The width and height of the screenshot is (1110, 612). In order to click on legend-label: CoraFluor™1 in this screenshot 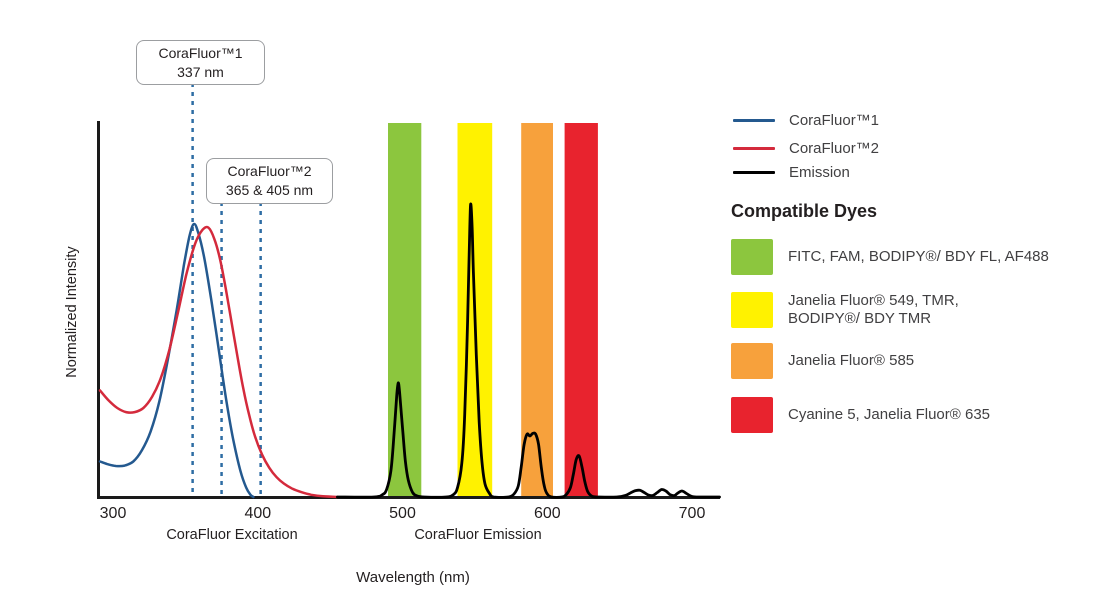, I will do `click(834, 120)`.